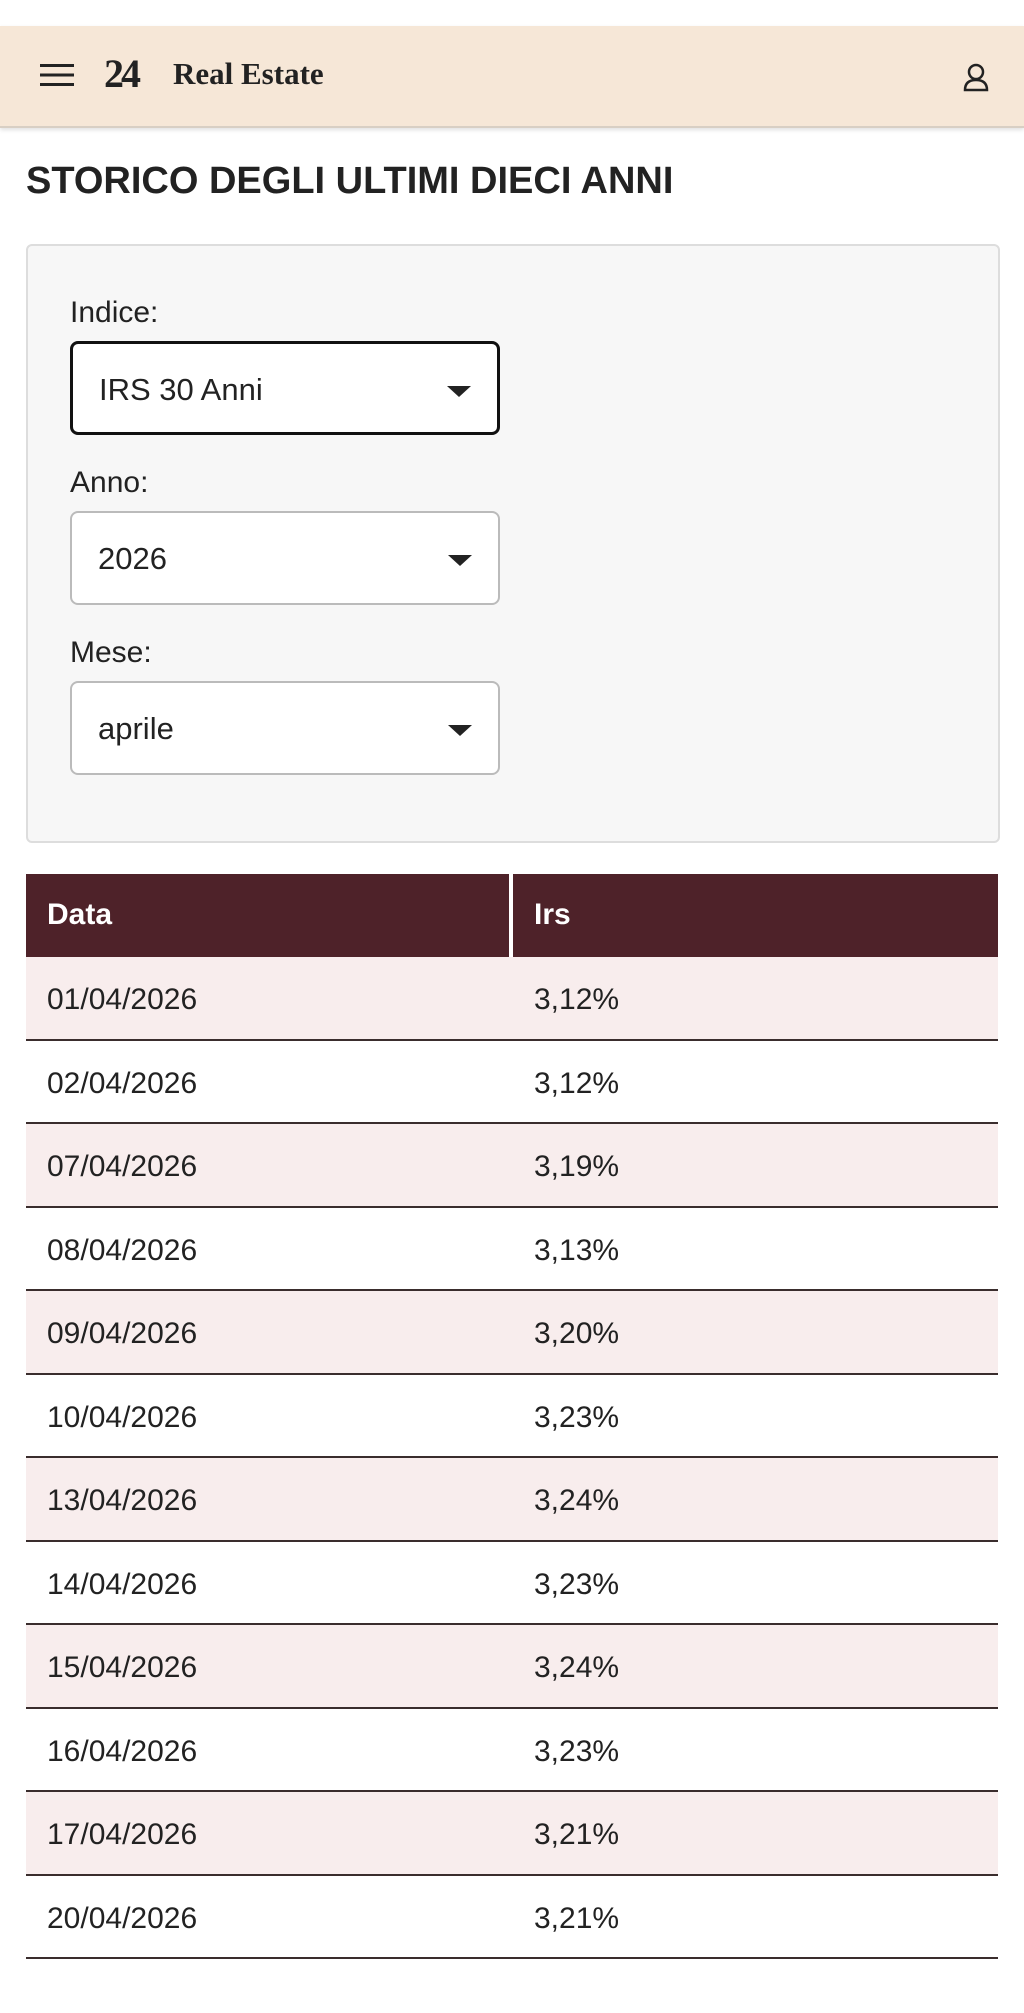 This screenshot has width=1024, height=2013. What do you see at coordinates (512, 1082) in the screenshot?
I see `table-row: 02/04/2026 3,12%` at bounding box center [512, 1082].